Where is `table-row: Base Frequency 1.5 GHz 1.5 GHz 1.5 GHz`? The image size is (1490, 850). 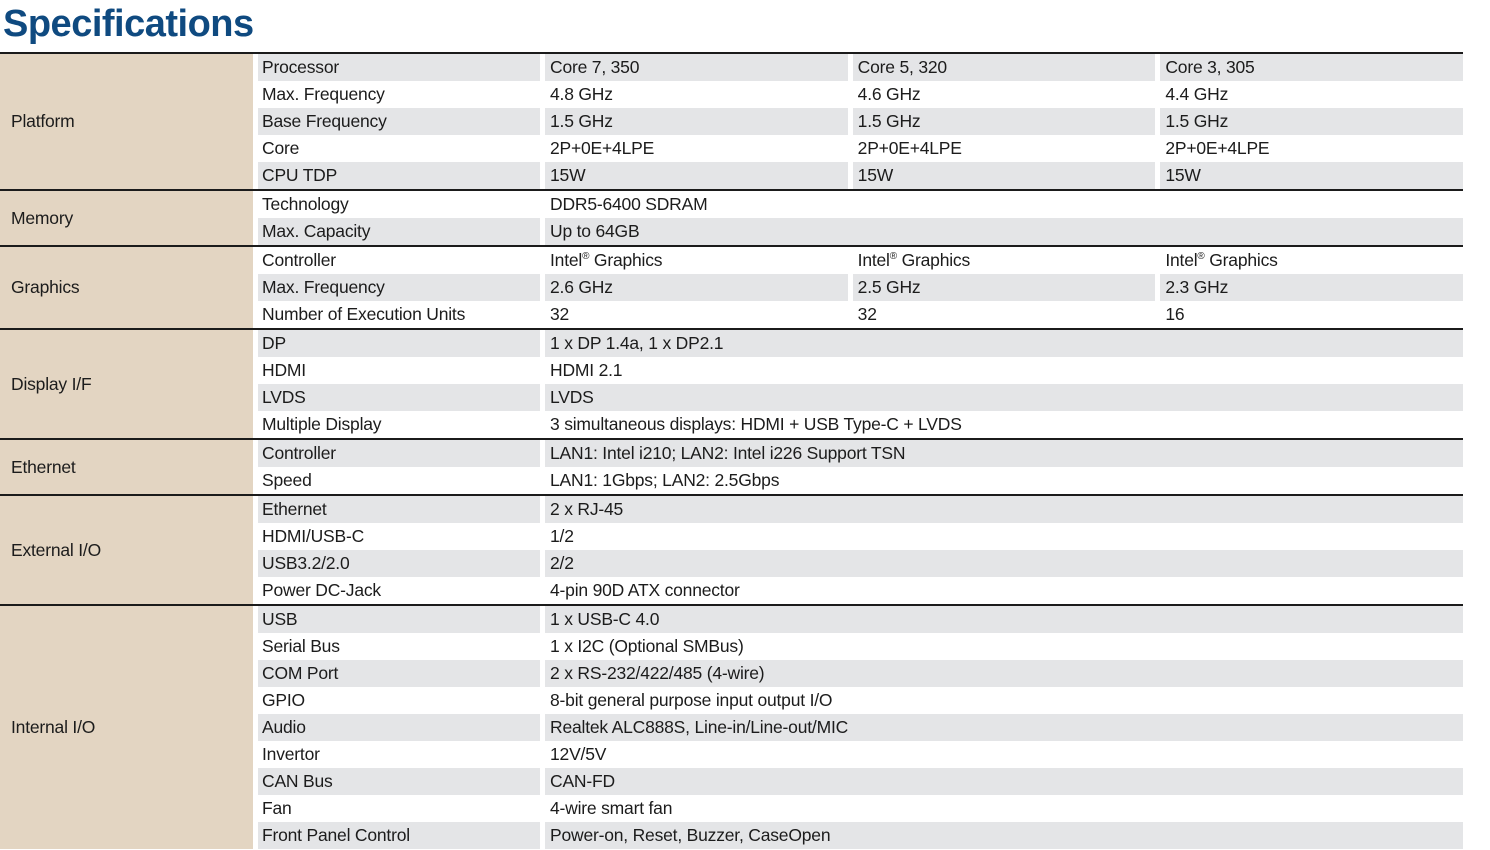
table-row: Base Frequency 1.5 GHz 1.5 GHz 1.5 GHz is located at coordinates (861, 121).